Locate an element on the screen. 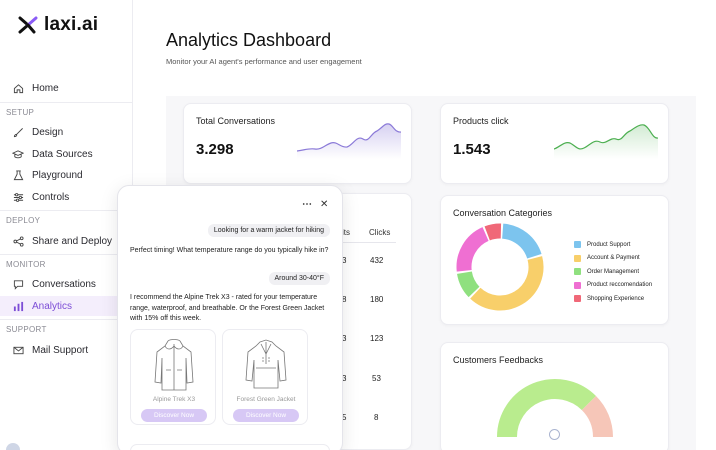 The width and height of the screenshot is (716, 450). card-title: Customers Feedbacks is located at coordinates (498, 360).